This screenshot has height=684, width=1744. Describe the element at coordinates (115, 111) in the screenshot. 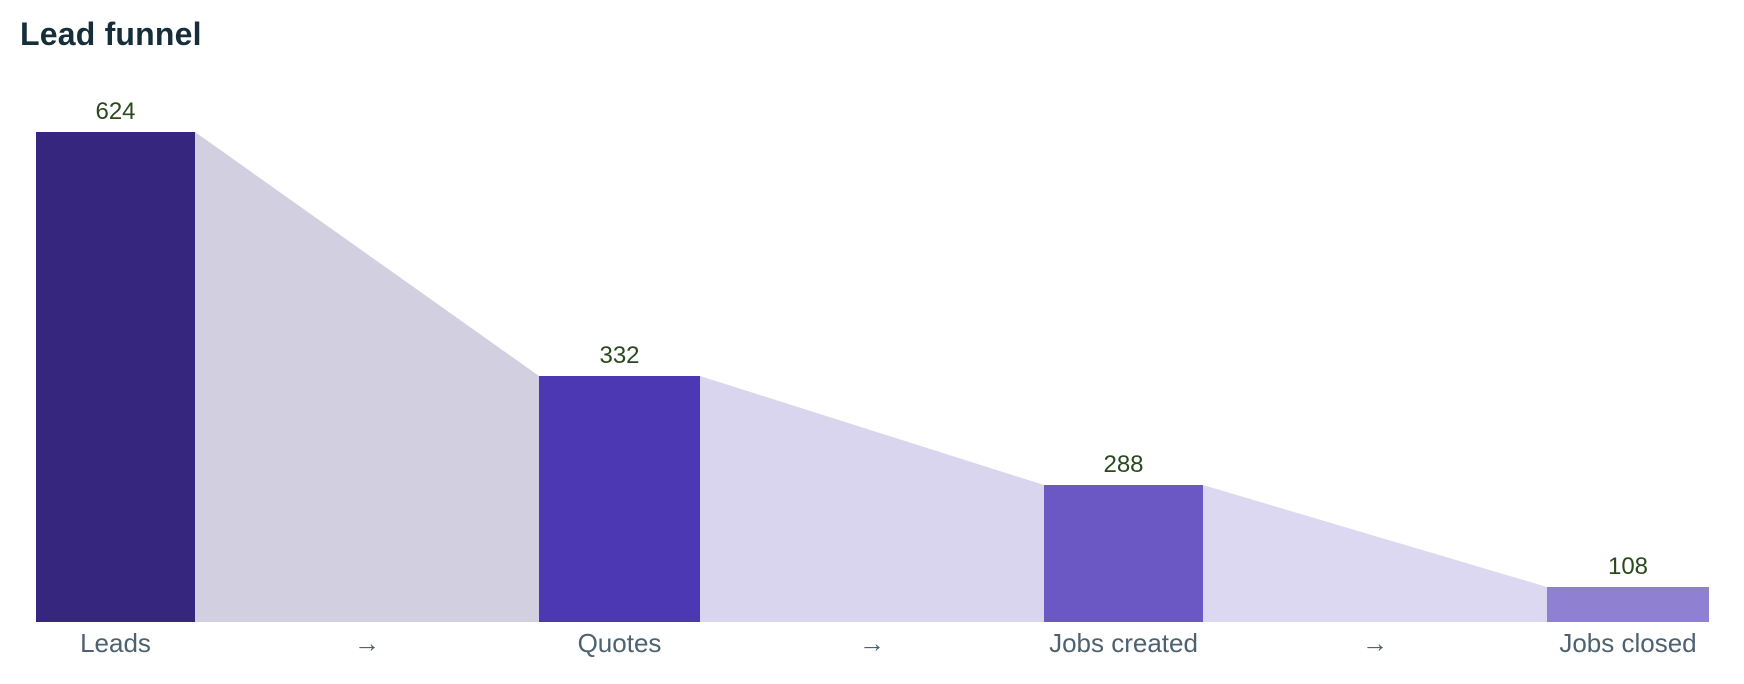

I see `funnel-value-leads: 624` at that location.